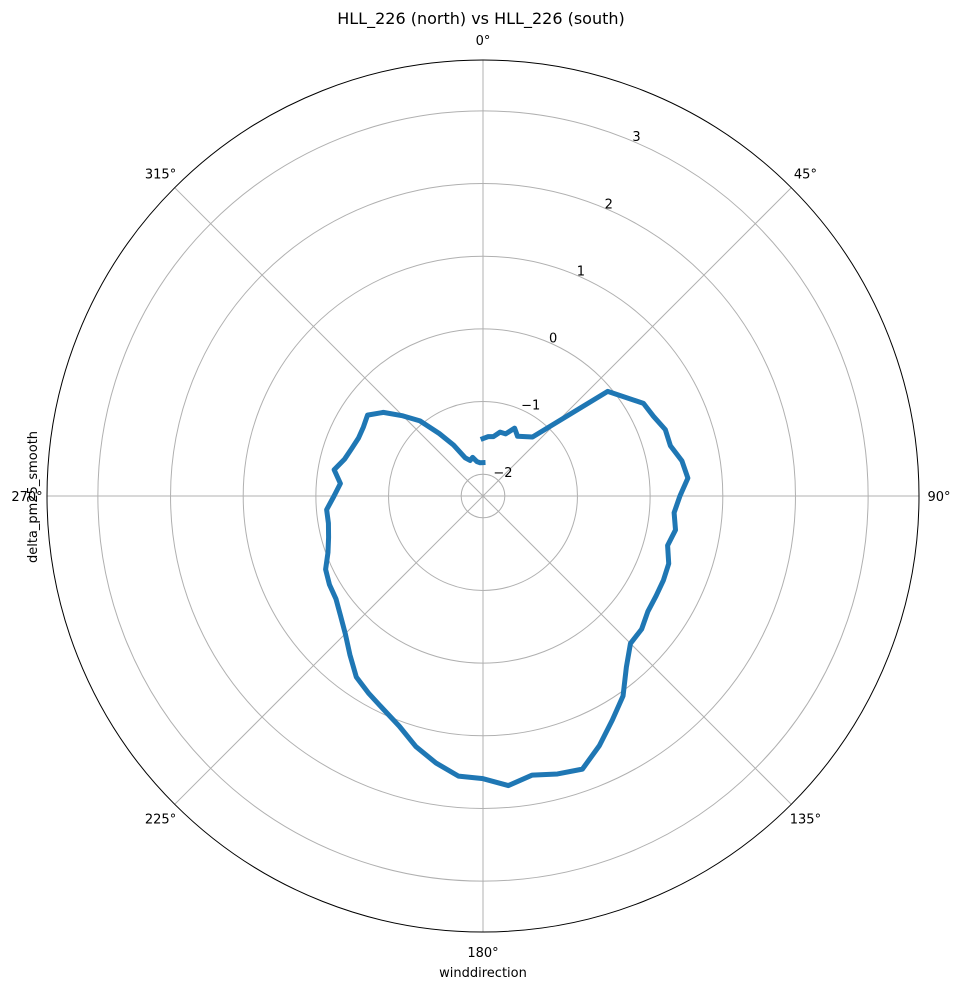  I want to click on y-axis-label: delta_pm25_smooth, so click(33, 497).